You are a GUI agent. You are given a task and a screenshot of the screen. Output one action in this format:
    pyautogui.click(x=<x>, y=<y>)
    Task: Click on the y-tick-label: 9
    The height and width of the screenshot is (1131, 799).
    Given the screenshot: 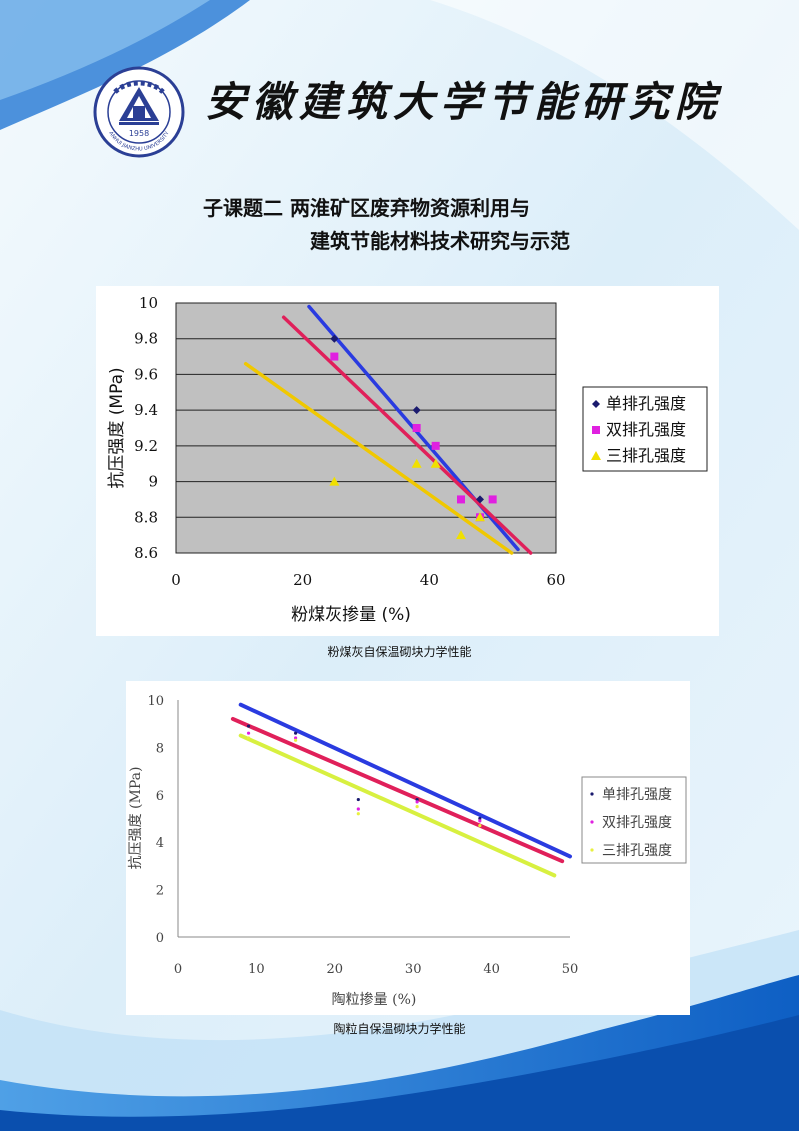 What is the action you would take?
    pyautogui.click(x=153, y=482)
    